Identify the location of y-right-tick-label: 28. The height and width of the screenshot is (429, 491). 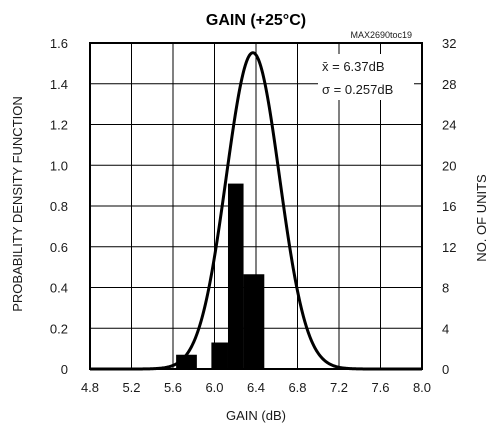
(449, 84).